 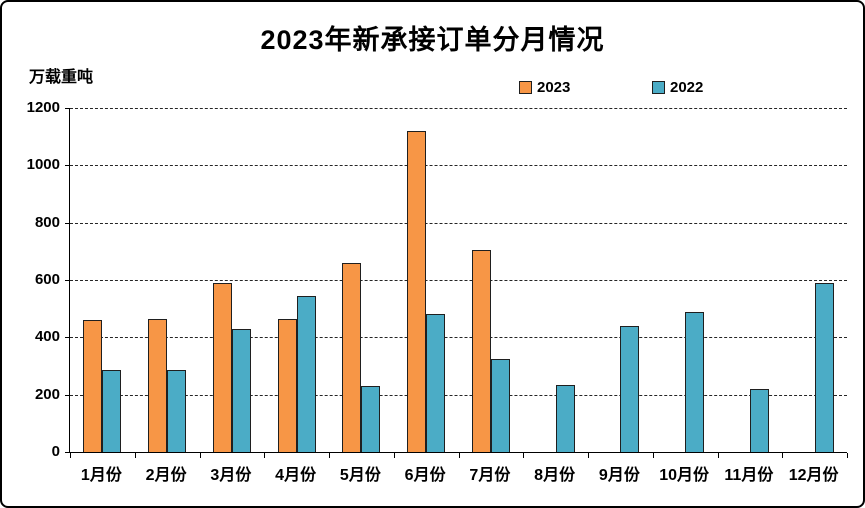 I want to click on bar-2022-3月份, so click(x=241, y=390).